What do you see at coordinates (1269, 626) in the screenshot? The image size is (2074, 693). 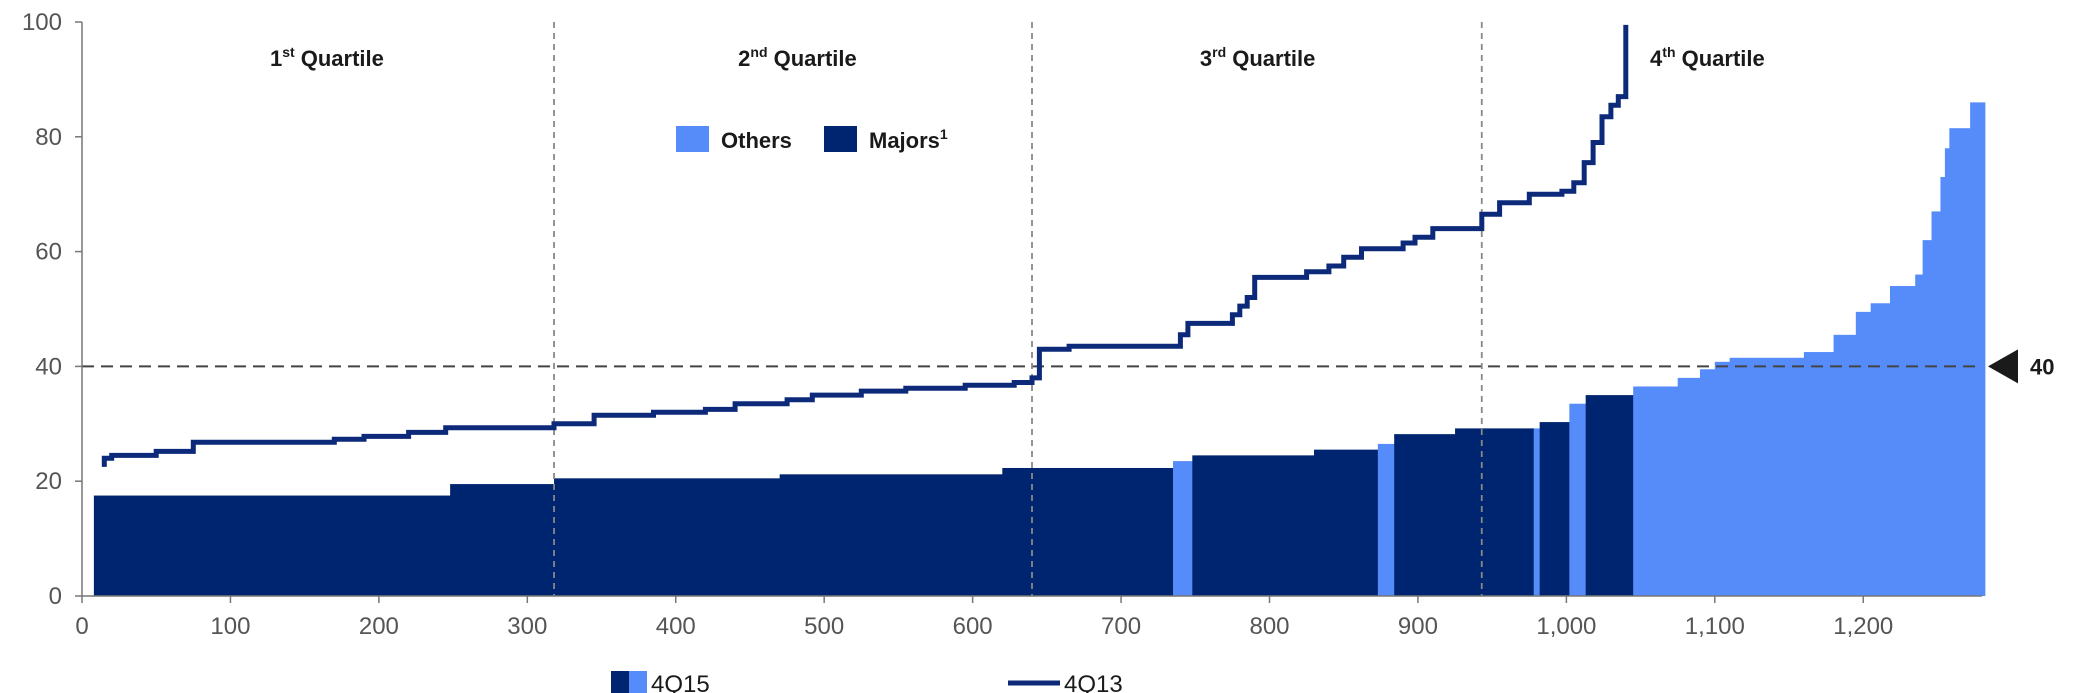 I see `x-tick-label: 800` at bounding box center [1269, 626].